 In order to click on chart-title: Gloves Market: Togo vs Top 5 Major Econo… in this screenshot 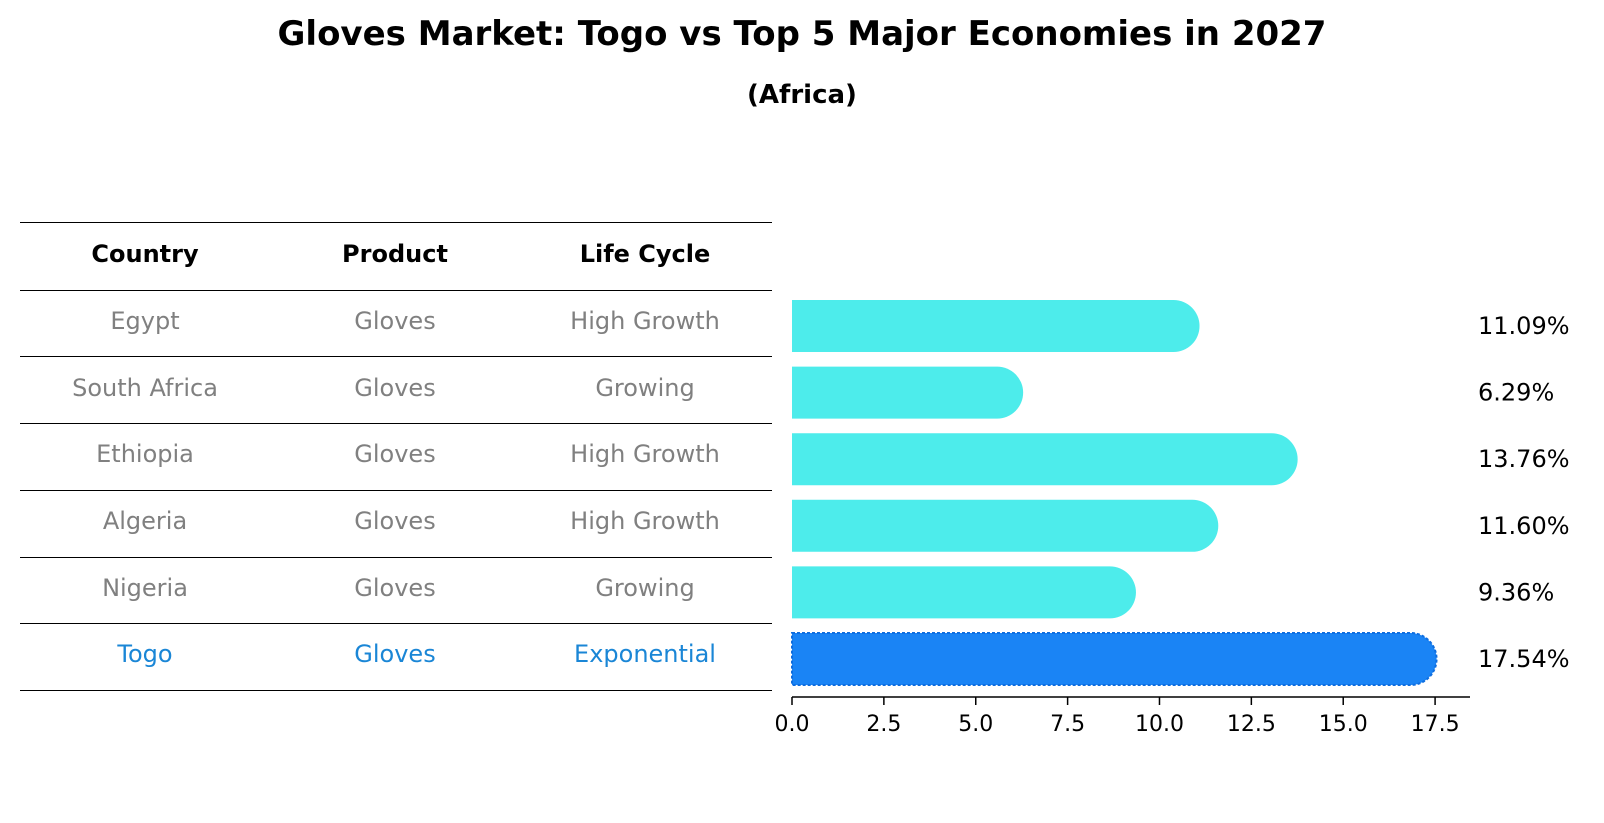, I will do `click(802, 34)`.